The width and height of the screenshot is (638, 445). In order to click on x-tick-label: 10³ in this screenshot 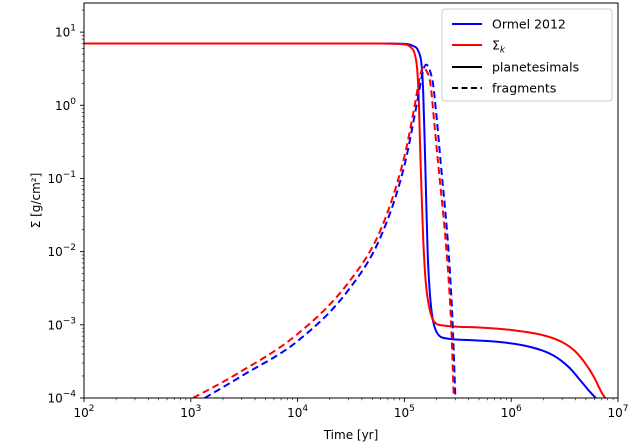, I will do `click(190, 412)`.